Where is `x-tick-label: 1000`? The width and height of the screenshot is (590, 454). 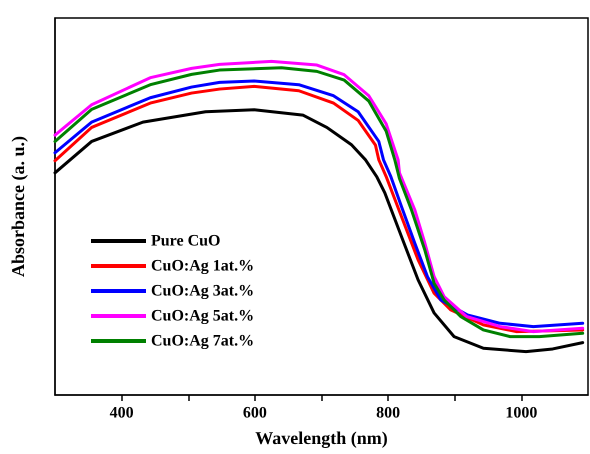 x-tick-label: 1000 is located at coordinates (521, 413).